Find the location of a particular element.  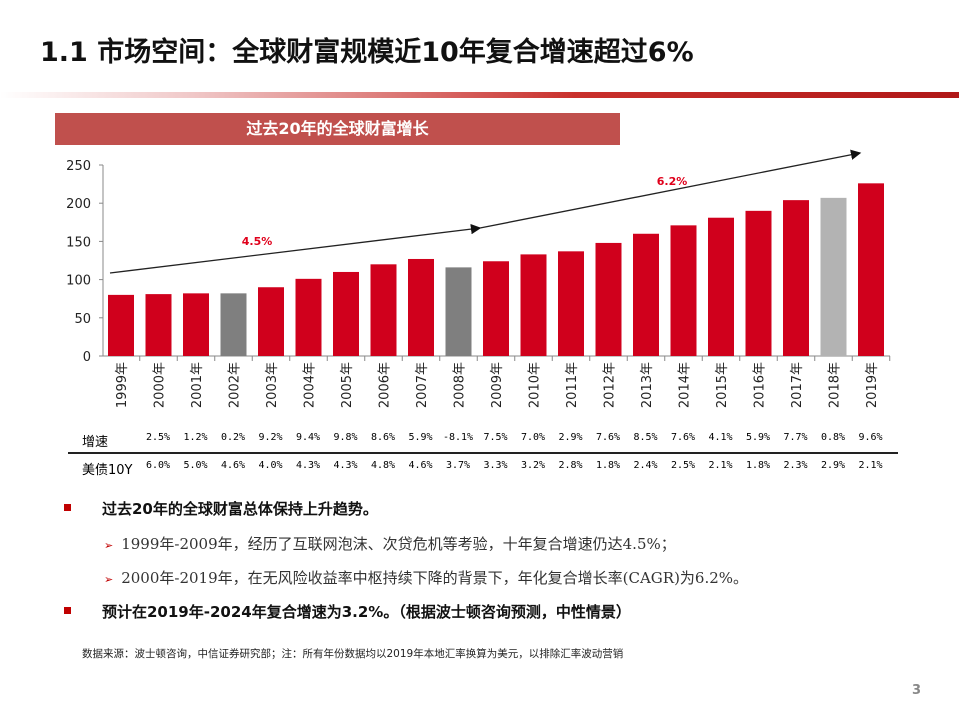

bar-2001年 is located at coordinates (196, 324).